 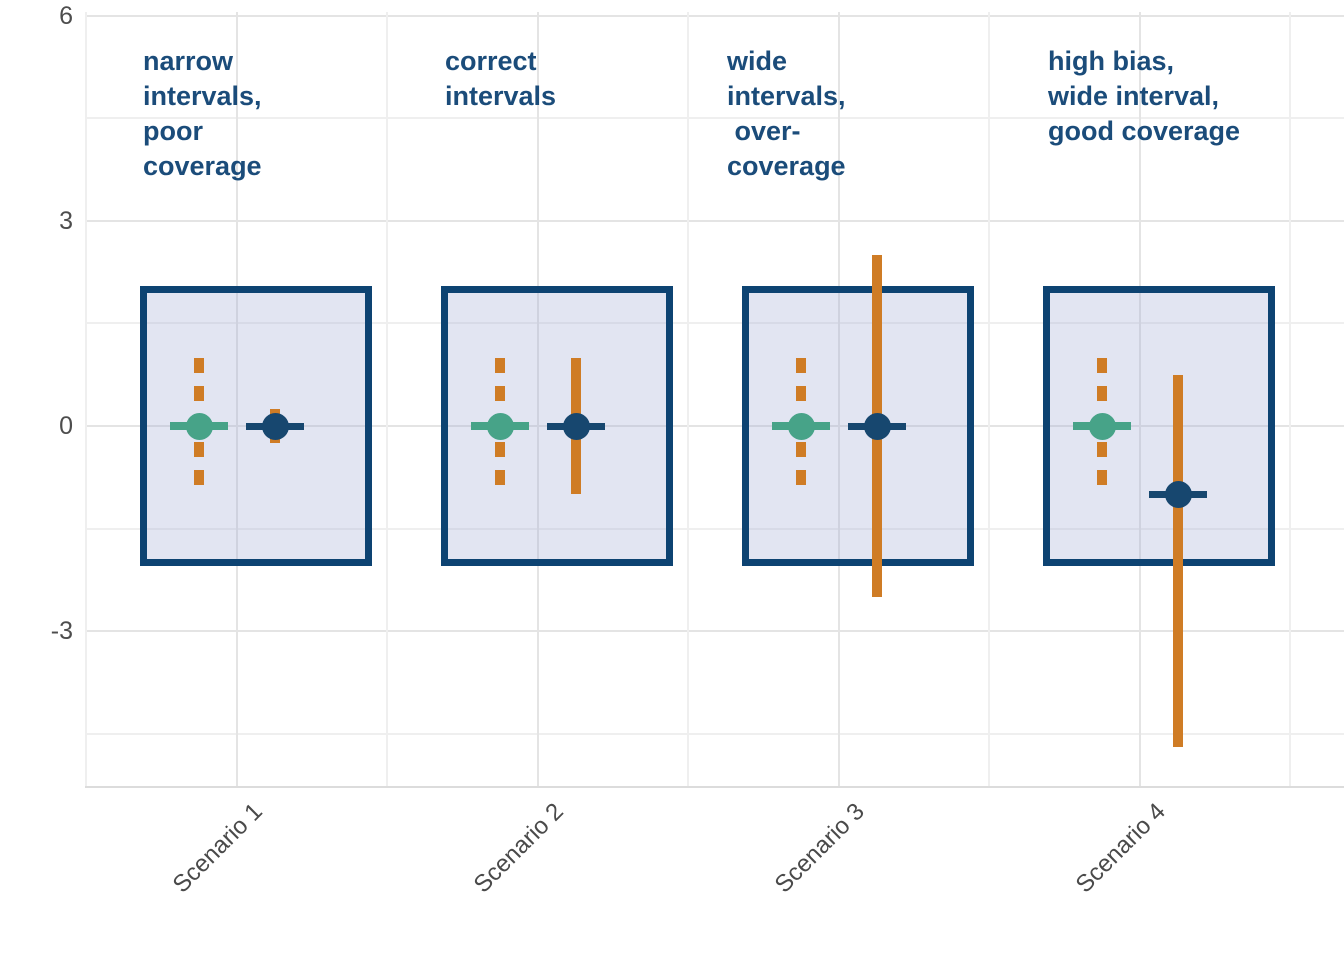 I want to click on scenario-annotation: correct intervals, so click(x=501, y=78).